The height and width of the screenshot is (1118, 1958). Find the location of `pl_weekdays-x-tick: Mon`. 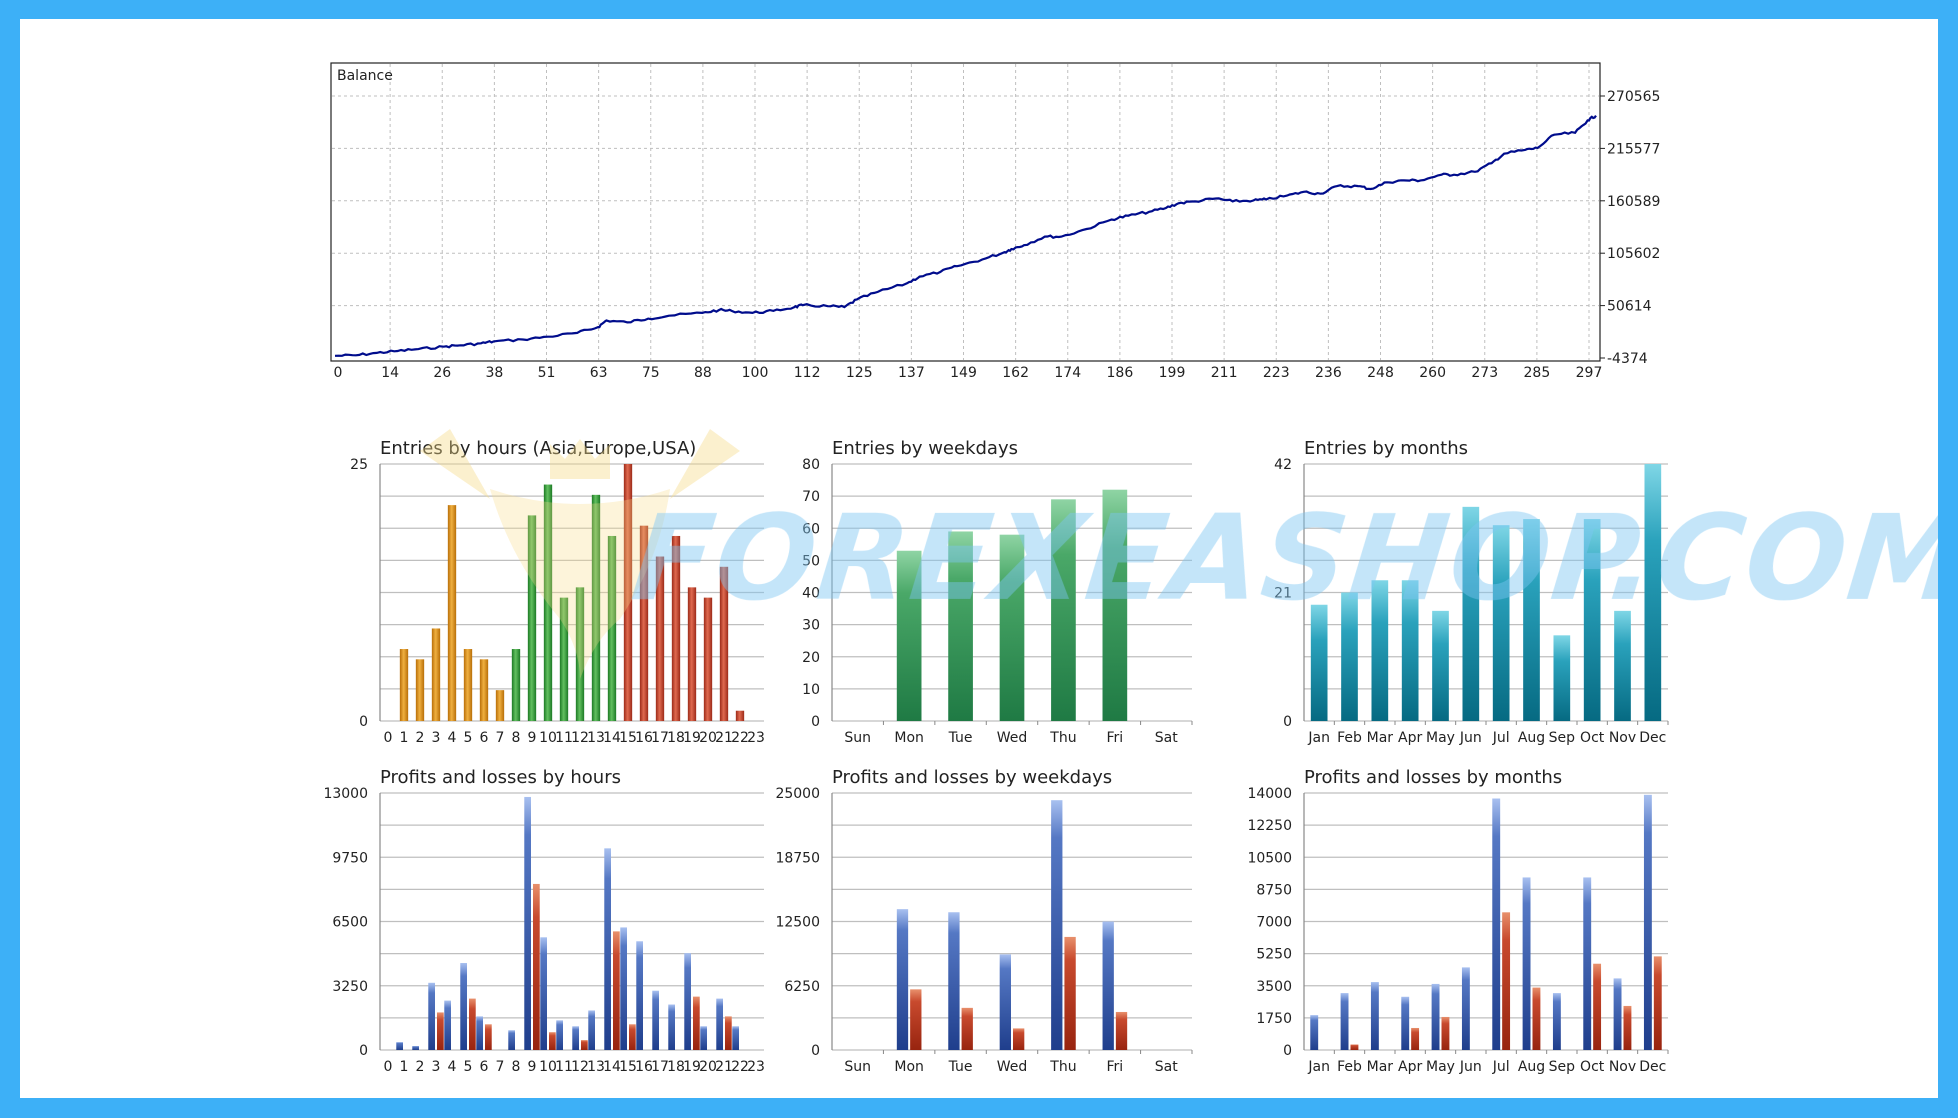

pl_weekdays-x-tick: Mon is located at coordinates (909, 1067).